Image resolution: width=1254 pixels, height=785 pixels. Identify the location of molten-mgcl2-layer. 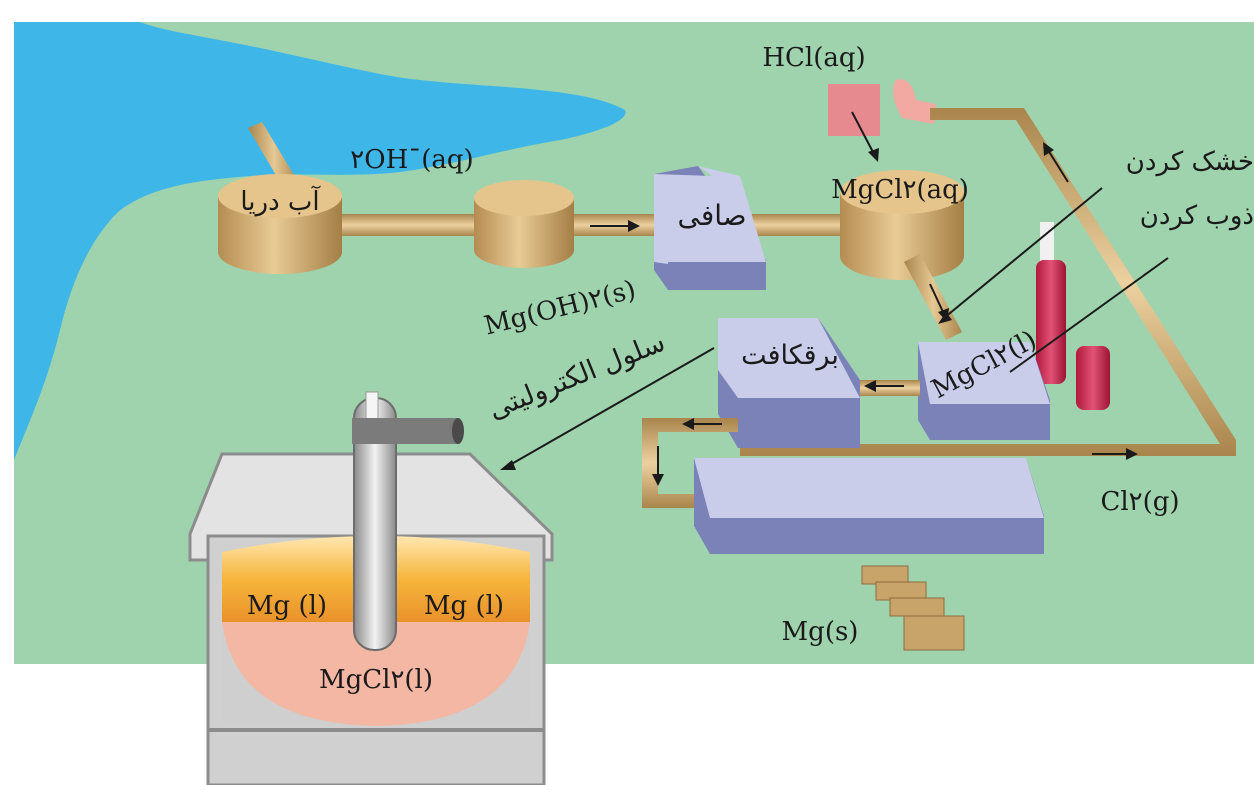
(376, 674).